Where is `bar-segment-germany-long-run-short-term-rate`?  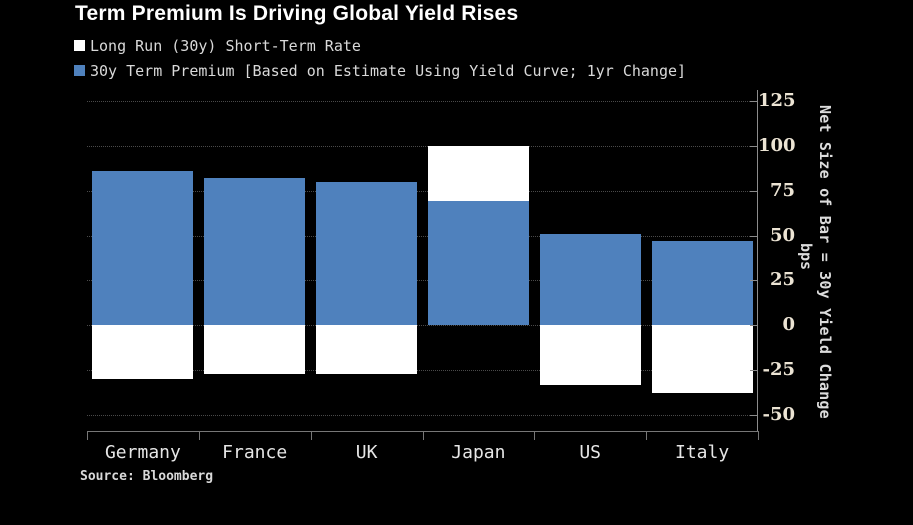
bar-segment-germany-long-run-short-term-rate is located at coordinates (143, 352).